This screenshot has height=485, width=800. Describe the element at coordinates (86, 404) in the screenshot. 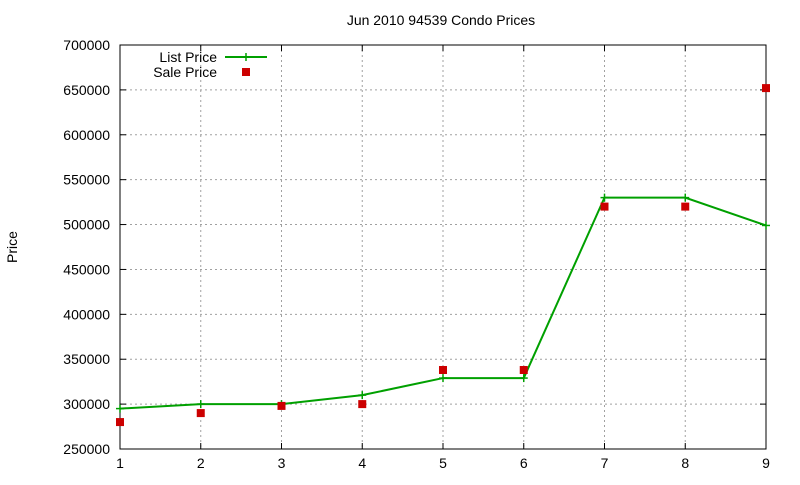

I see `y-tick-label: 300000` at that location.